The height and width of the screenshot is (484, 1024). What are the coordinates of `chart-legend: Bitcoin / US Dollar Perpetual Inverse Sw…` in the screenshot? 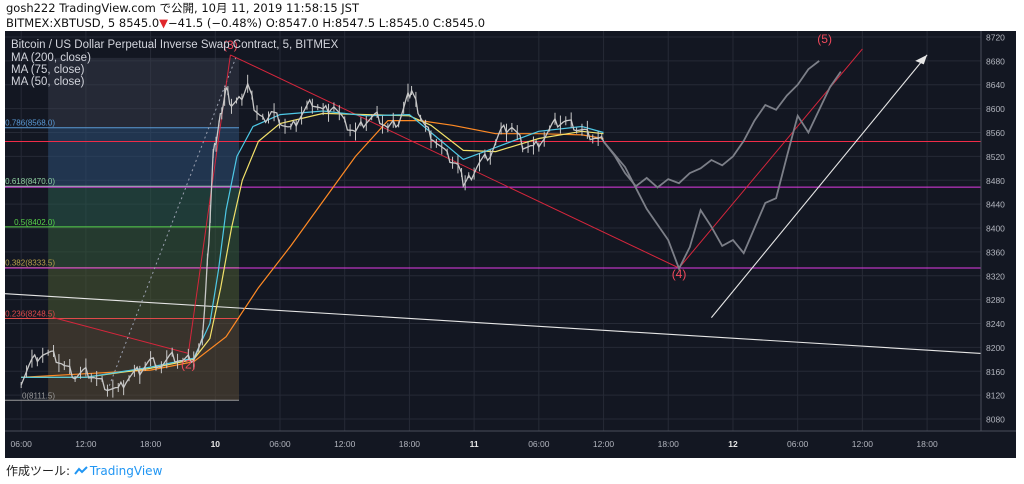 It's located at (175, 63).